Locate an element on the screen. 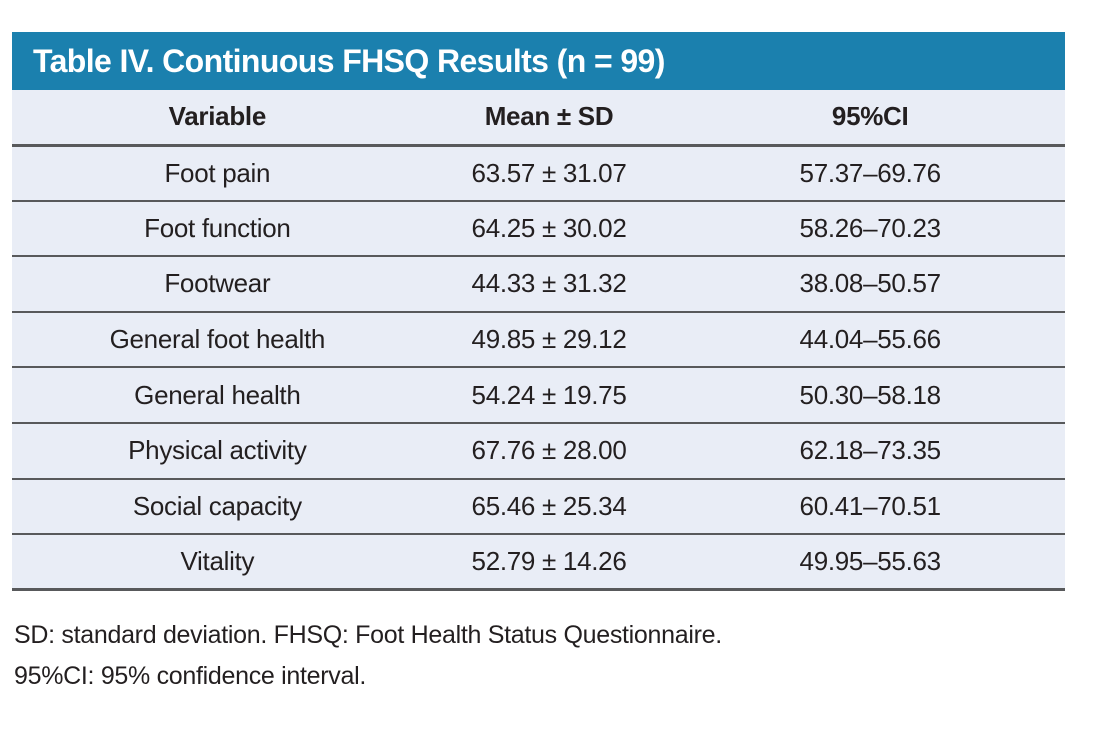 This screenshot has height=732, width=1096. mean-sd-cell: 65.46 ± 25.34 is located at coordinates (549, 505).